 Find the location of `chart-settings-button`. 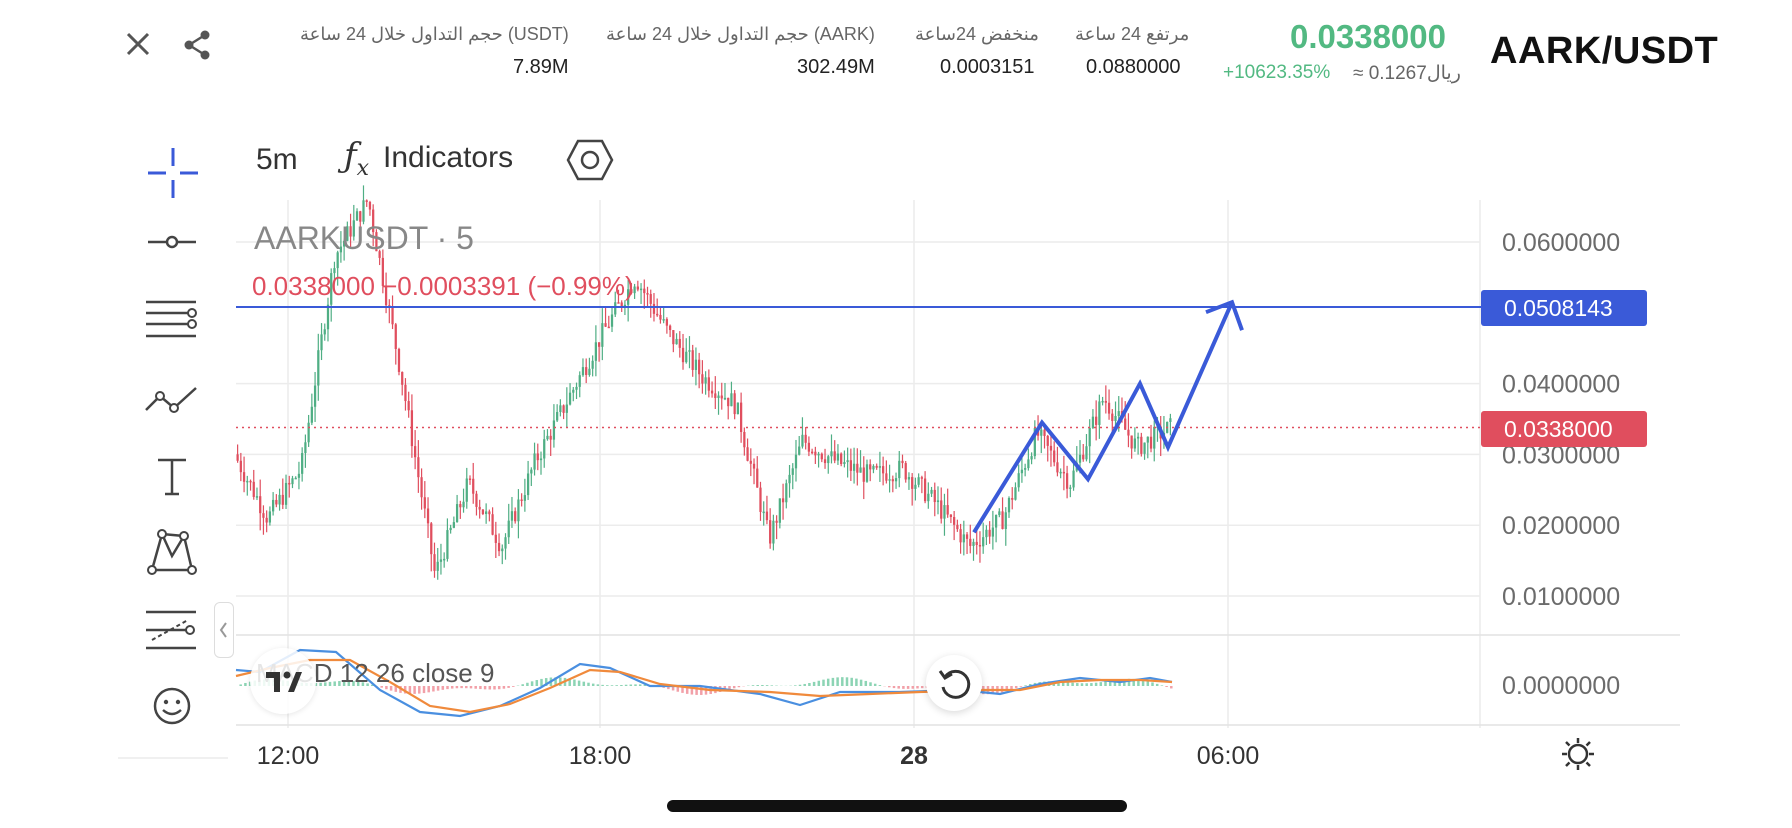

chart-settings-button is located at coordinates (590, 160).